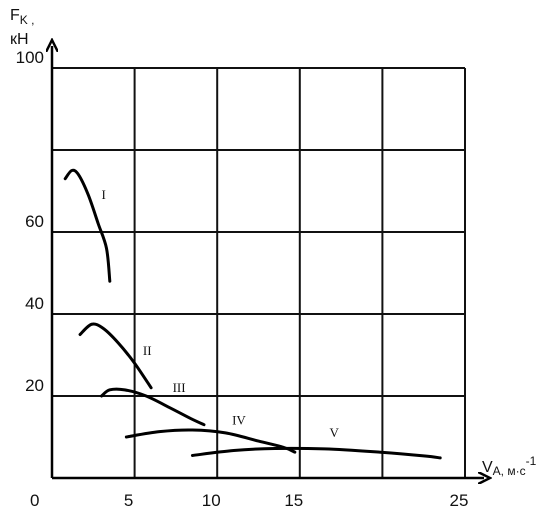  I want to click on y-tick-label-3: 100, so click(30, 57).